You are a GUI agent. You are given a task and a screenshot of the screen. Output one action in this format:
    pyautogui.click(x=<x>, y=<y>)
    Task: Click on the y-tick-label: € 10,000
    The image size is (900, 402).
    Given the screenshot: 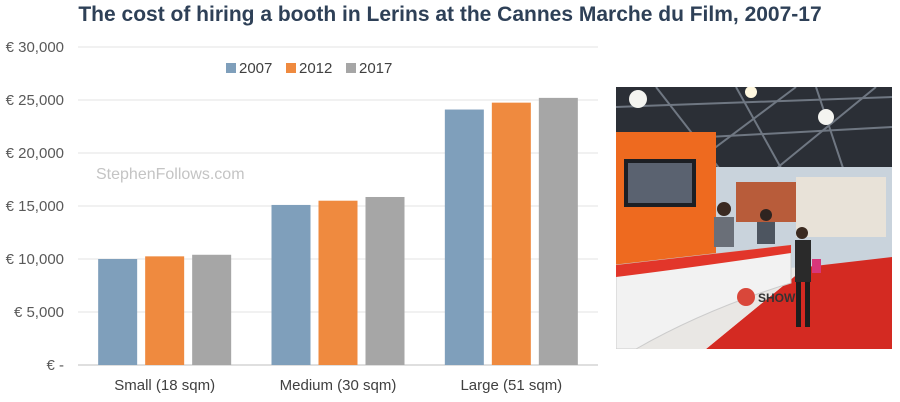 What is the action you would take?
    pyautogui.click(x=35, y=259)
    